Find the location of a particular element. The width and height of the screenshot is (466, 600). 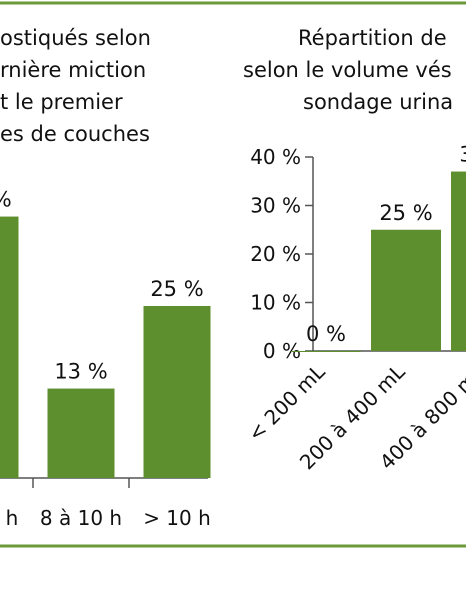

y-tick-label: 10 % is located at coordinates (275, 303).